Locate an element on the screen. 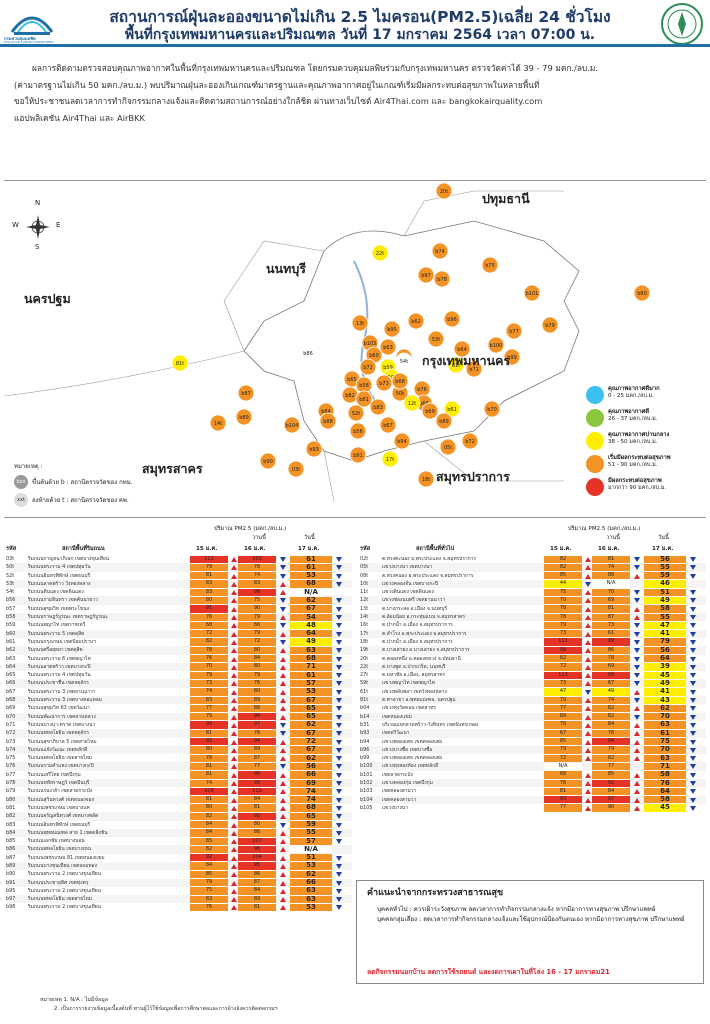 This screenshot has height=1024, width=710. pm-value-17: 58 is located at coordinates (665, 608).